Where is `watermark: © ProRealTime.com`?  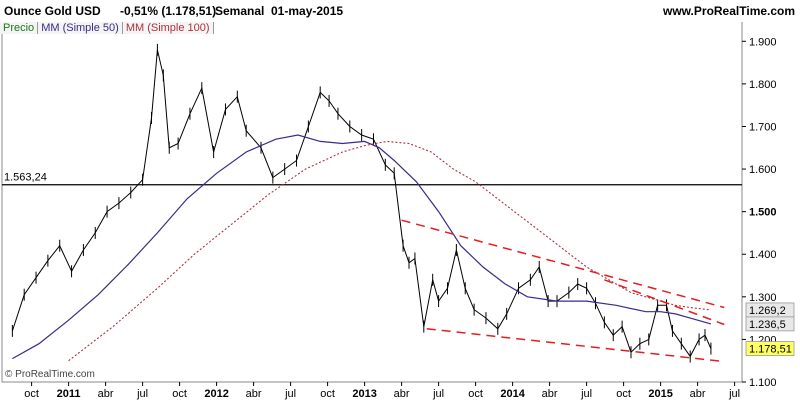
watermark: © ProRealTime.com is located at coordinates (50, 374).